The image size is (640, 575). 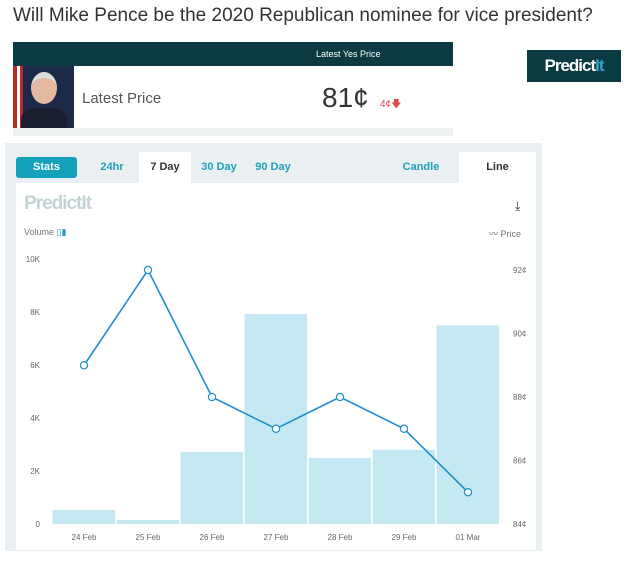 What do you see at coordinates (45, 232) in the screenshot?
I see `volume-legend: Volume ▯▮` at bounding box center [45, 232].